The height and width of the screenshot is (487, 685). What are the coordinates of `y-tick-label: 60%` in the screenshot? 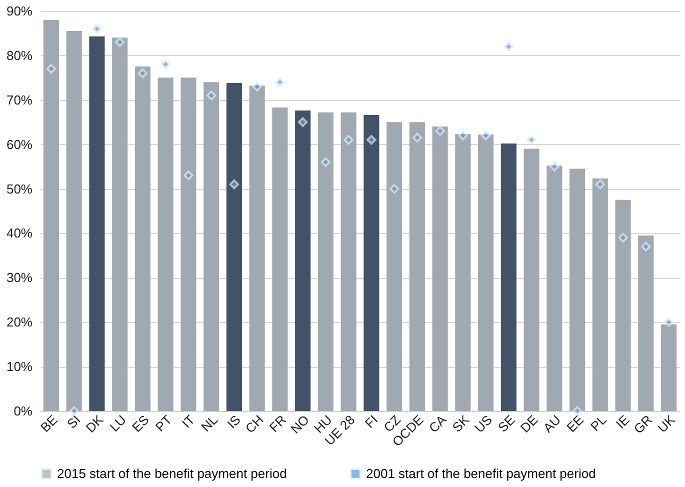 It's located at (19, 144).